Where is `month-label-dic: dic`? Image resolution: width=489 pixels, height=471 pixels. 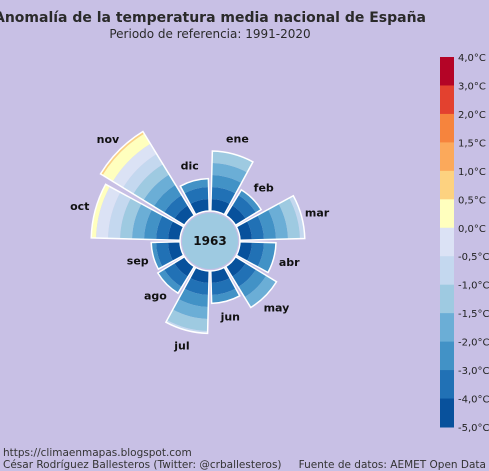
month-label-dic: dic is located at coordinates (190, 165).